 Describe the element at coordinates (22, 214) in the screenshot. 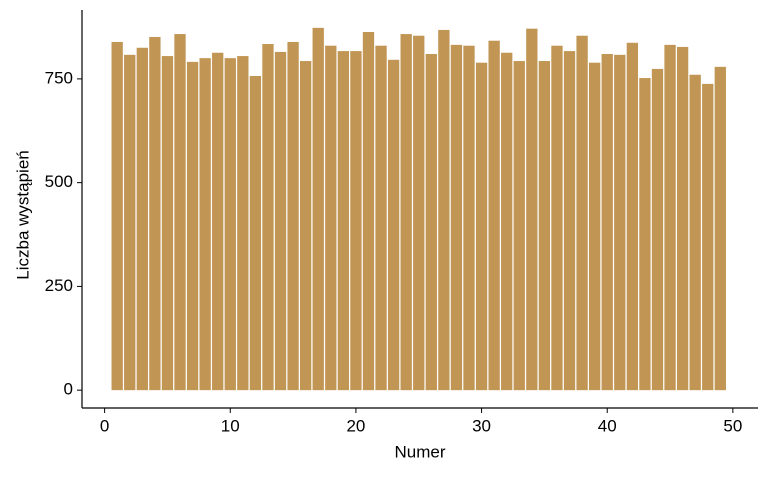

I see `y-axis-label: Liczba wystąpień` at that location.